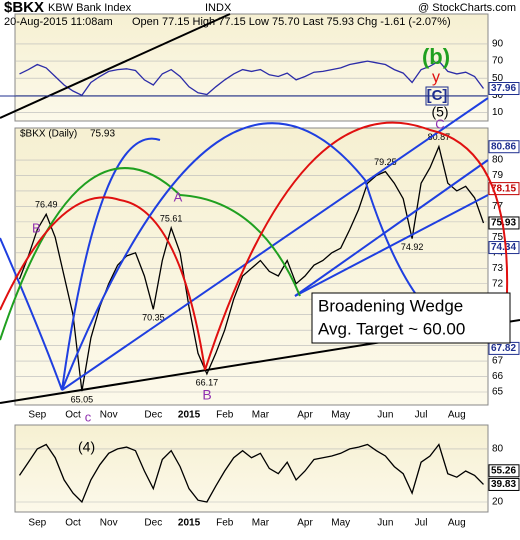 This screenshot has width=520, height=540. Describe the element at coordinates (46, 205) in the screenshot. I see `data-label: 76.49` at that location.